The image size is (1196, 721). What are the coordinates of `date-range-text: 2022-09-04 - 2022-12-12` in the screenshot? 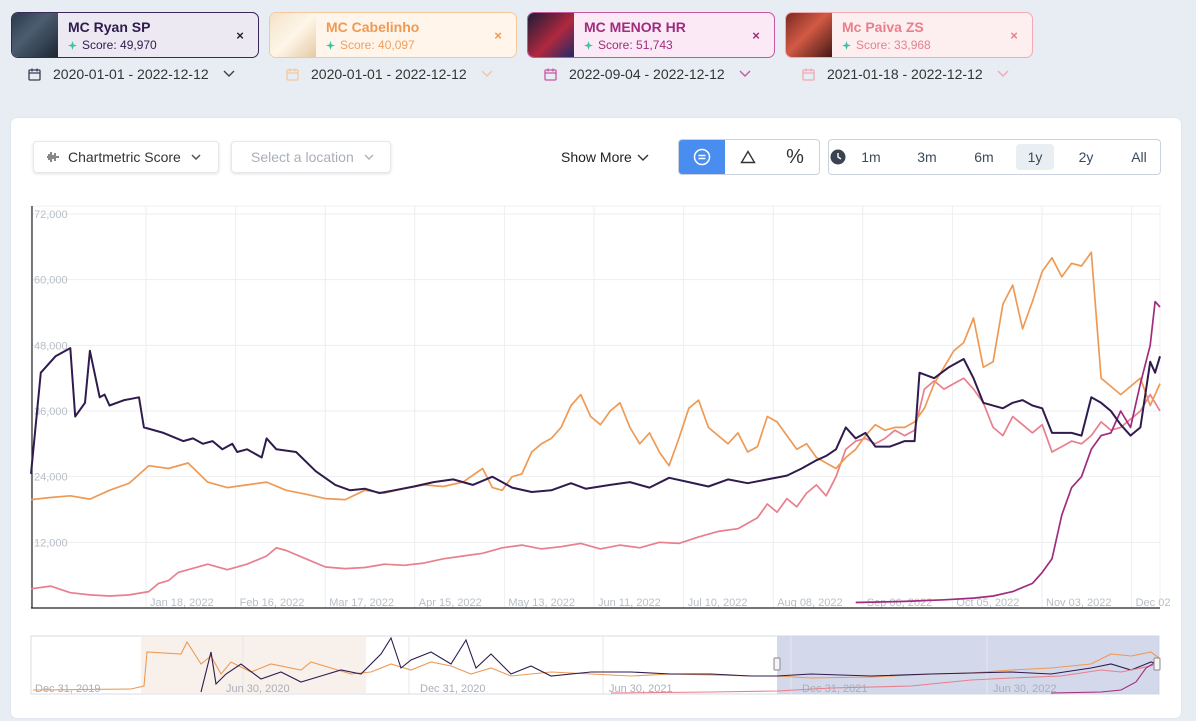 It's located at (647, 74).